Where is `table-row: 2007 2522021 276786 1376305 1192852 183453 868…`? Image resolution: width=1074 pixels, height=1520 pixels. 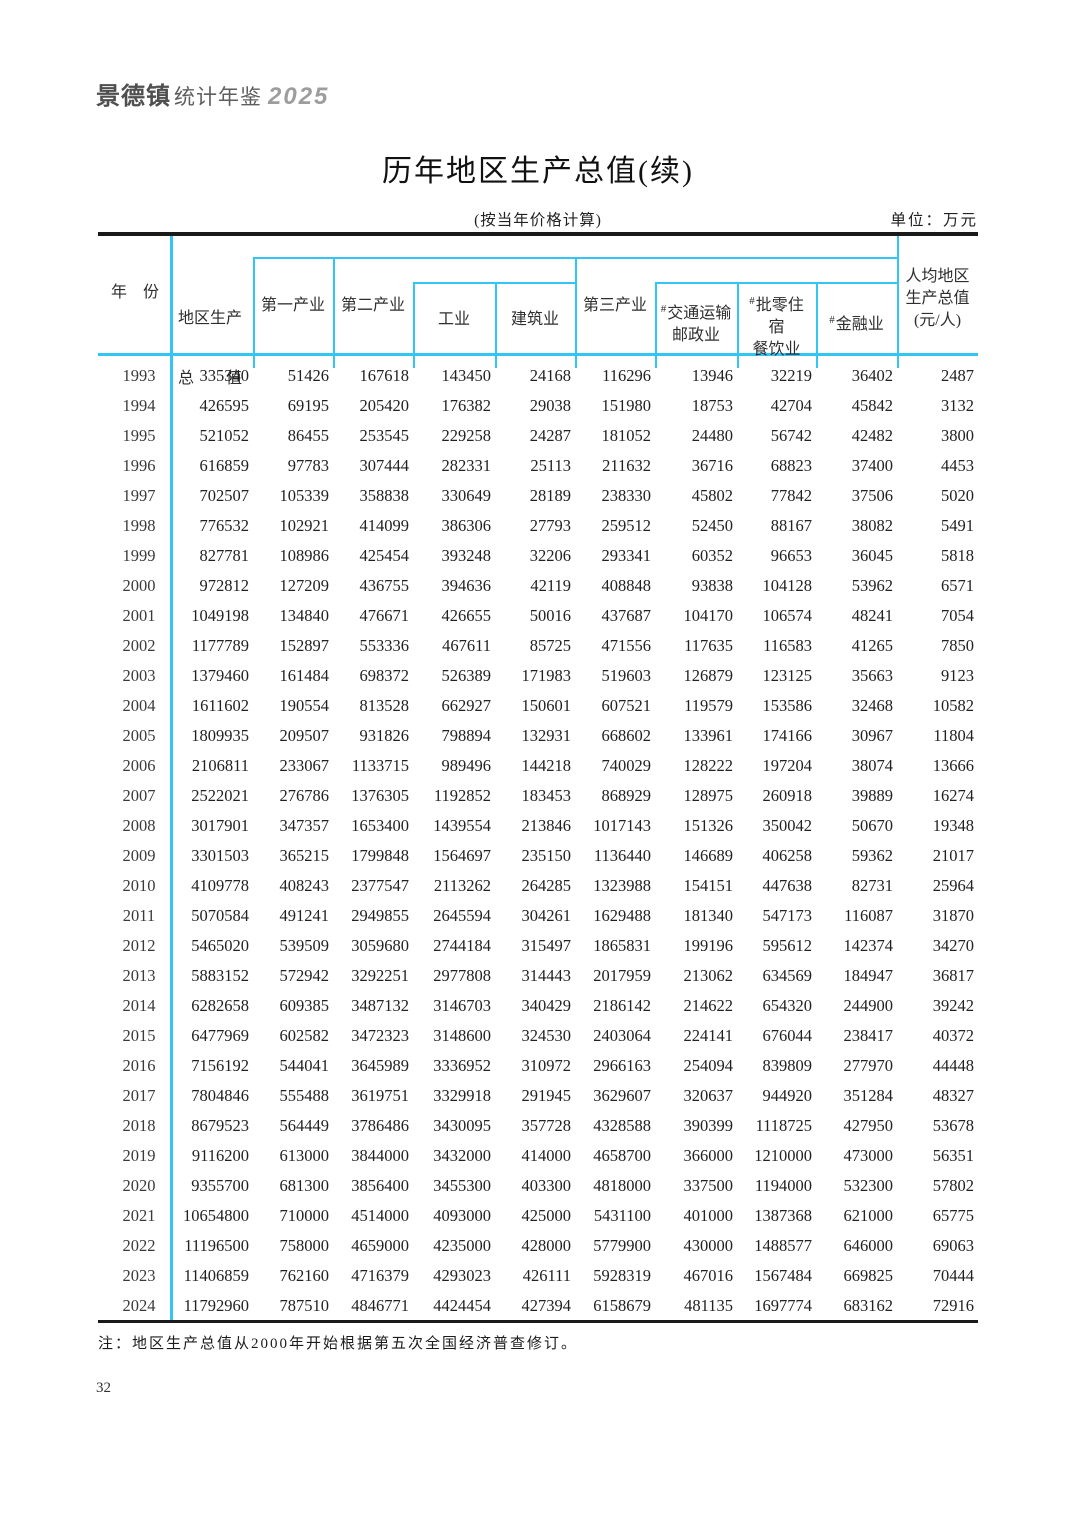 table-row: 2007 2522021 276786 1376305 1192852 183453 868… is located at coordinates (538, 796).